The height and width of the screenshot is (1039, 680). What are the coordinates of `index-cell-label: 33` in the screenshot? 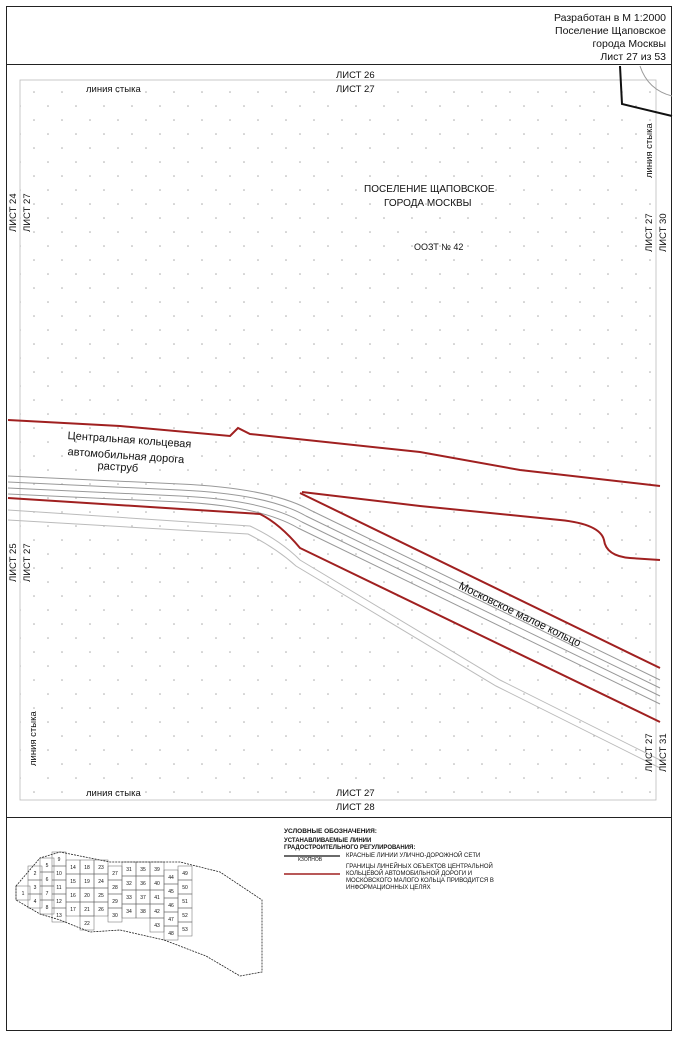 It's located at (129, 898).